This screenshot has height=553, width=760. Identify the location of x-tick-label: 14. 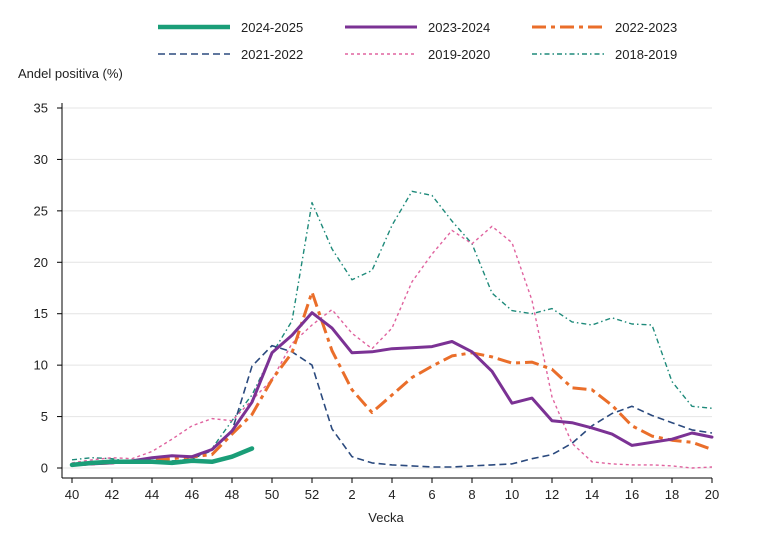
(592, 494).